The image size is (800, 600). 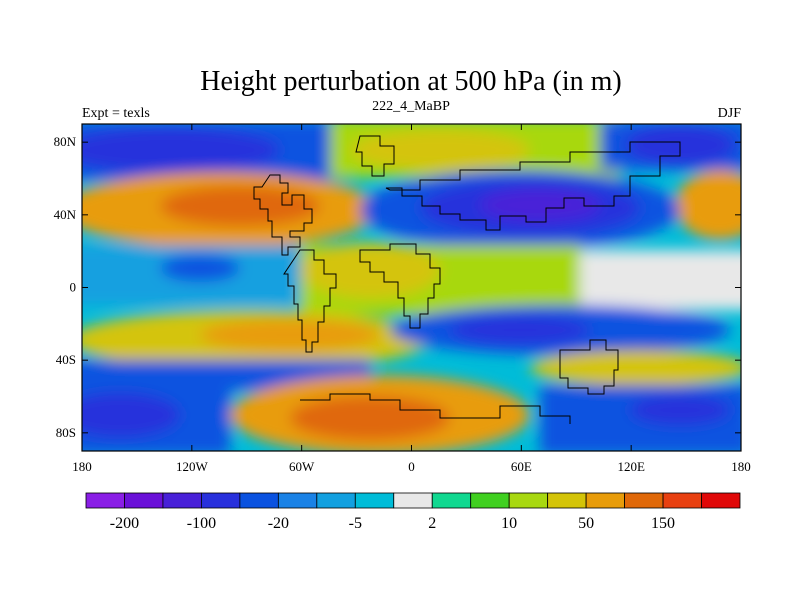 I want to click on colorbar-label: 2, so click(x=432, y=523).